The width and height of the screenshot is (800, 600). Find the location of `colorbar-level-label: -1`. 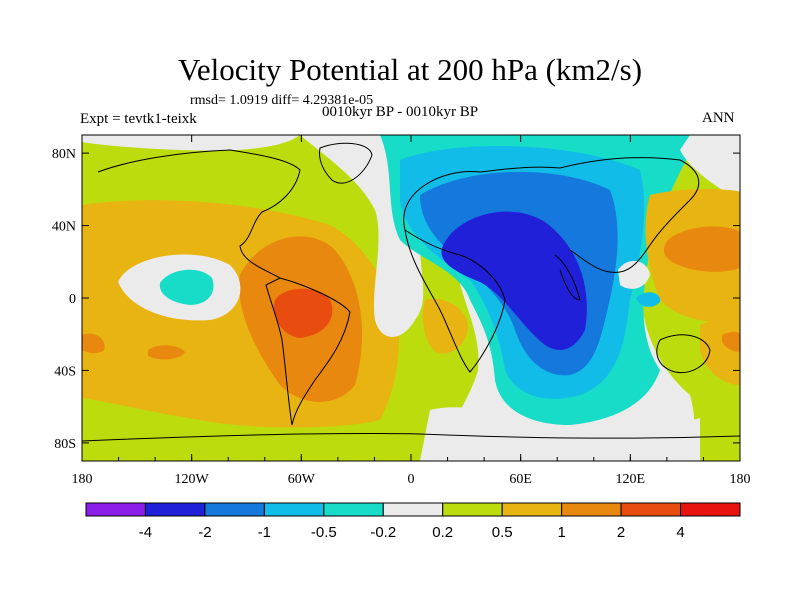

colorbar-level-label: -1 is located at coordinates (264, 532).